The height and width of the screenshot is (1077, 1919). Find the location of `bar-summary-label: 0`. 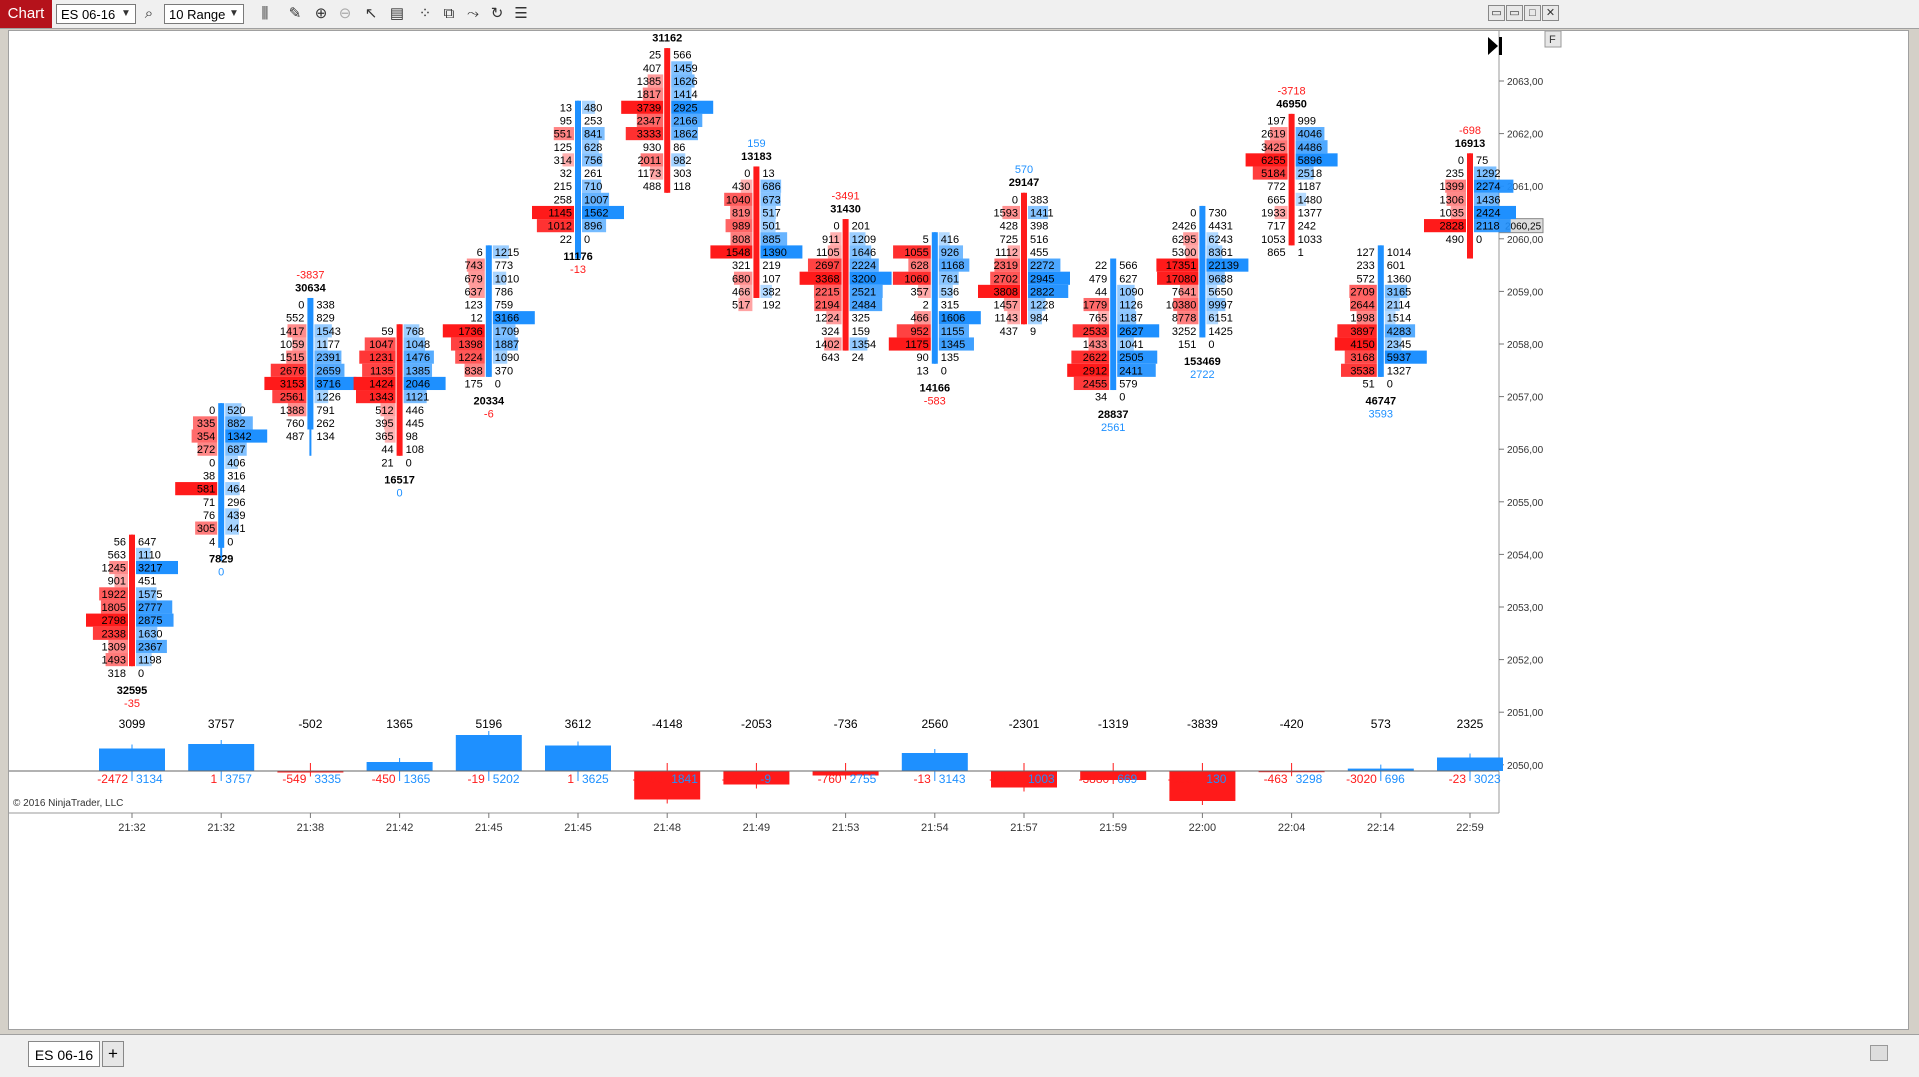

bar-summary-label: 0 is located at coordinates (400, 494).